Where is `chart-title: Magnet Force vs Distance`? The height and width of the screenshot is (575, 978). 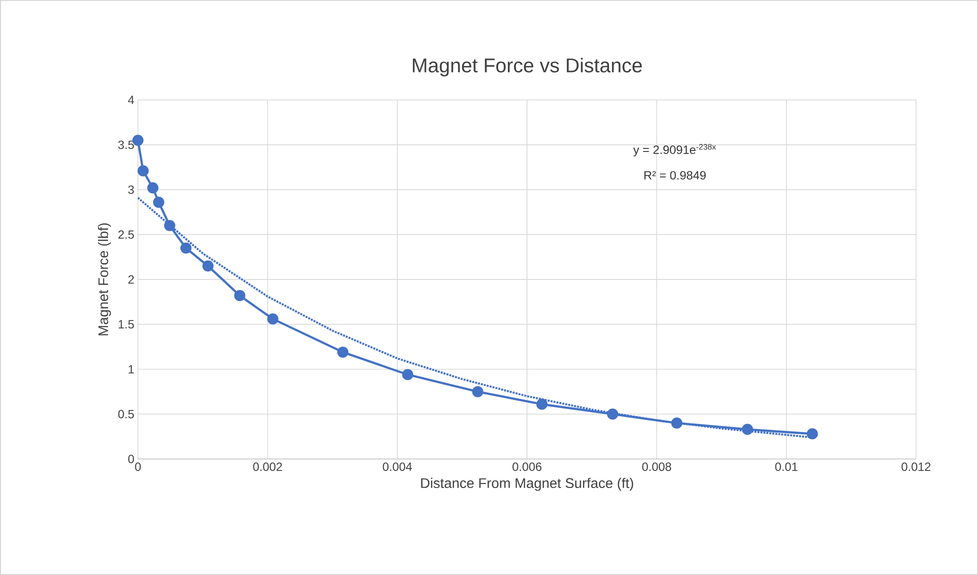
chart-title: Magnet Force vs Distance is located at coordinates (527, 67).